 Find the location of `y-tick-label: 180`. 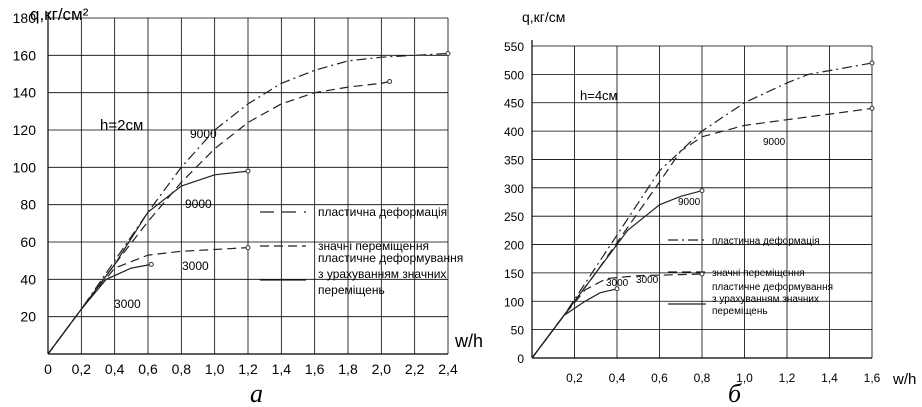

y-tick-label: 180 is located at coordinates (25, 18).